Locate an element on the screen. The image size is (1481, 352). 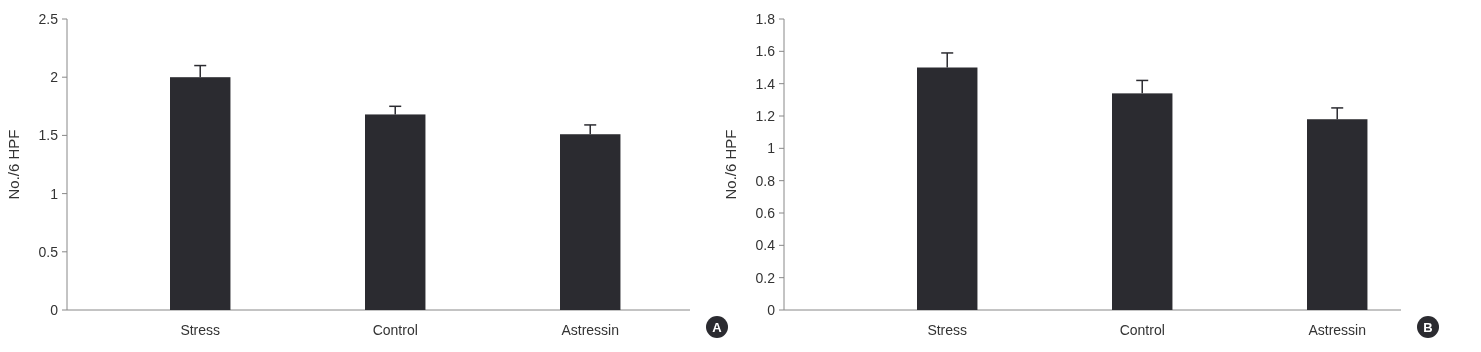
y-tick-label: 0.4 is located at coordinates (765, 245).